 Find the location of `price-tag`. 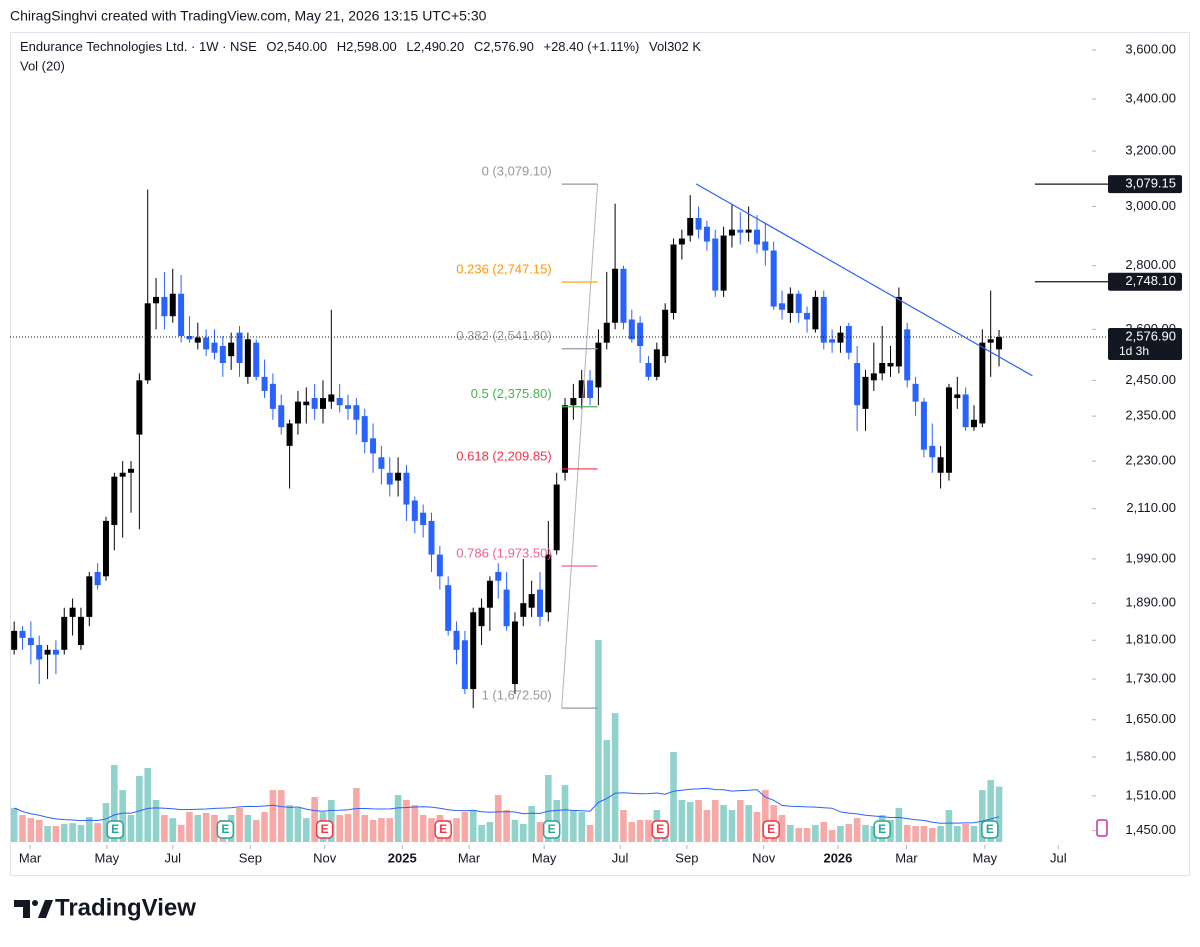

price-tag is located at coordinates (1145, 281).